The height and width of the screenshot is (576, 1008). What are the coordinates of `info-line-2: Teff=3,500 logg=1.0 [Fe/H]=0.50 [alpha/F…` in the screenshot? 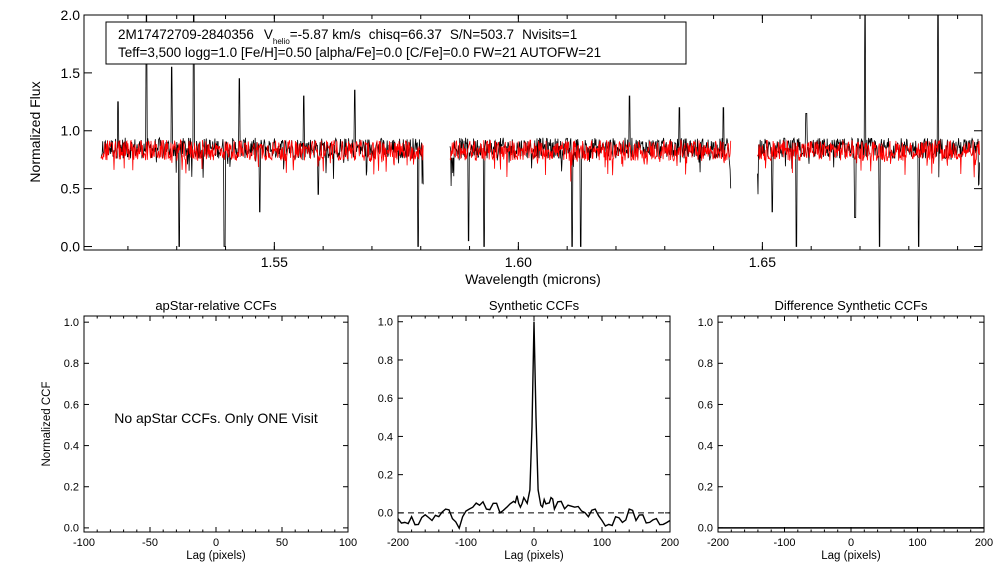 It's located at (359, 52).